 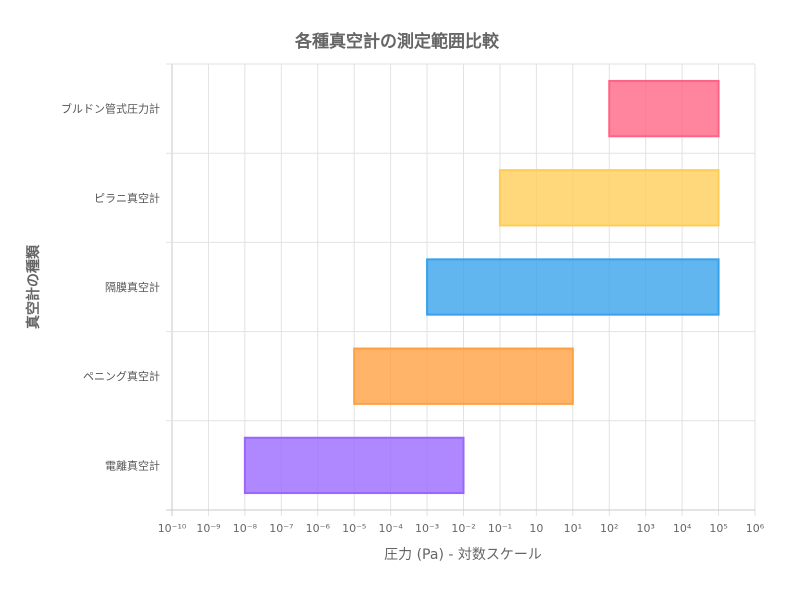 I want to click on x-tick-label: 10⁴, so click(x=682, y=528).